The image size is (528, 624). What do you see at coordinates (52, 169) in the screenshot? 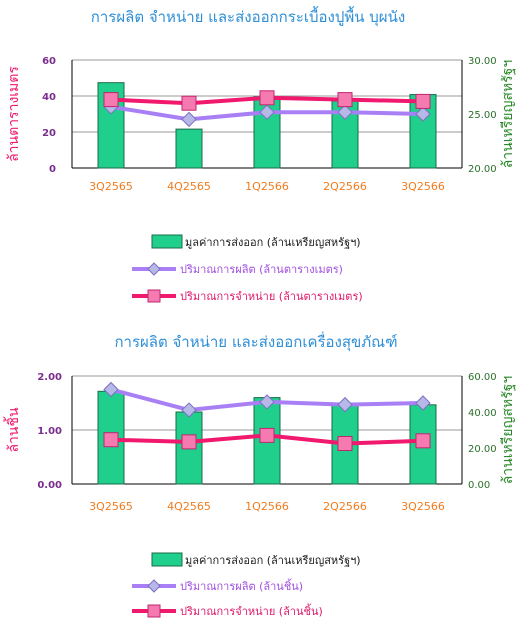
I see `left-axis-tick-label: 0` at bounding box center [52, 169].